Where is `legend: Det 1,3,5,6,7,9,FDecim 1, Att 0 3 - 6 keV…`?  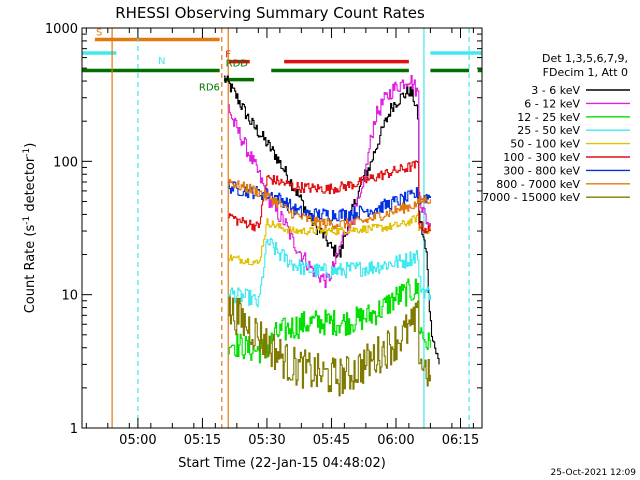 legend: Det 1,3,5,6,7,9,FDecim 1, Att 0 3 - 6 keV… is located at coordinates (556, 128).